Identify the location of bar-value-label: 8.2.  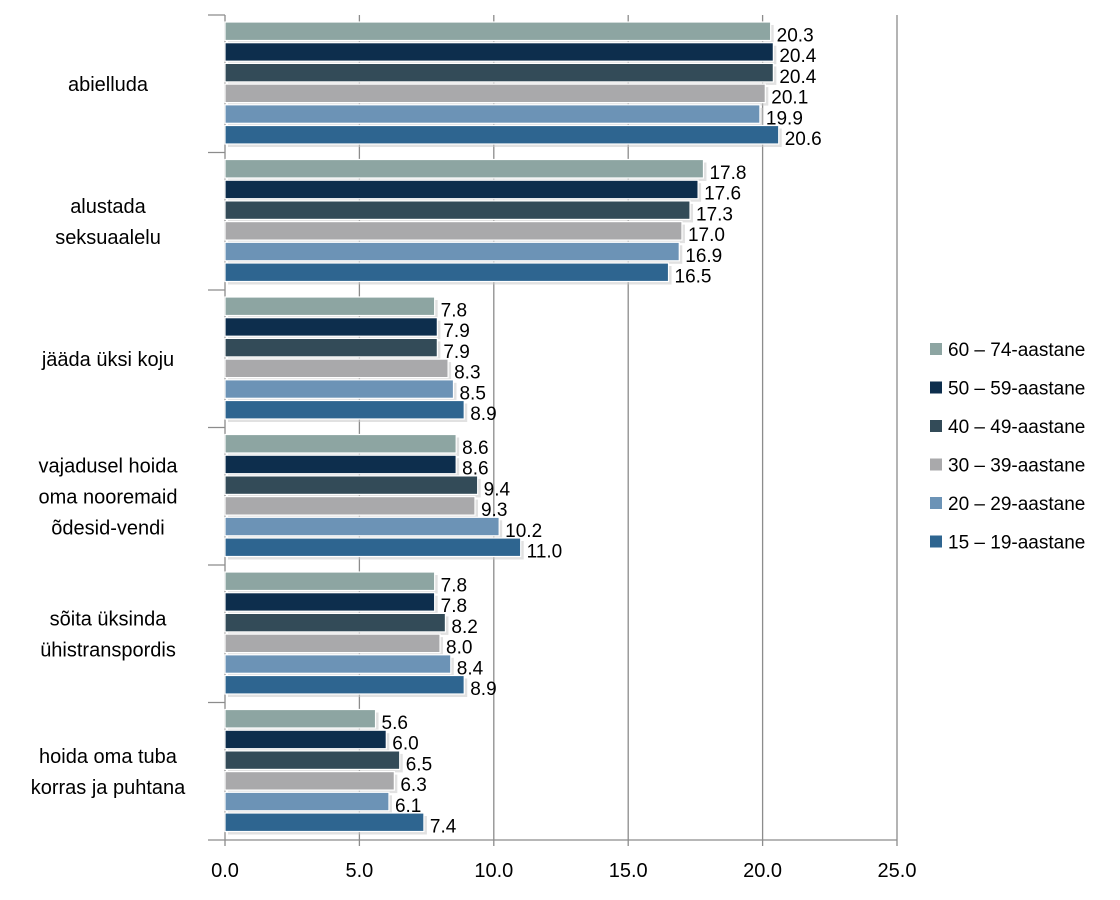
(464, 627).